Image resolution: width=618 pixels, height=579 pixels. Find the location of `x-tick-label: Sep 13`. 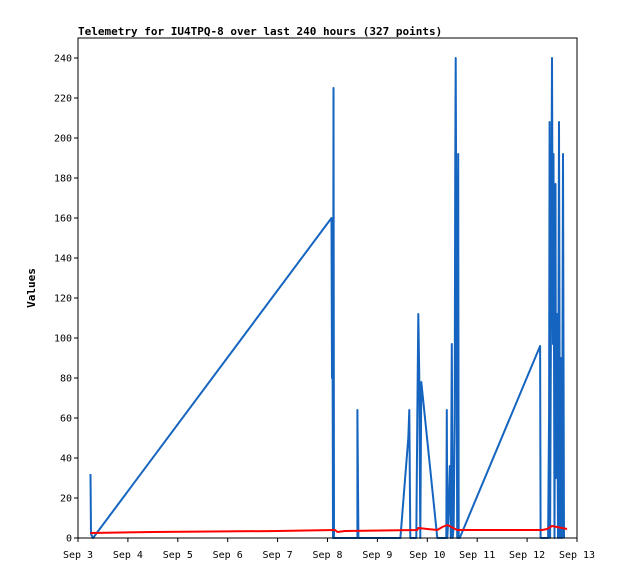

x-tick-label: Sep 13 is located at coordinates (577, 555).